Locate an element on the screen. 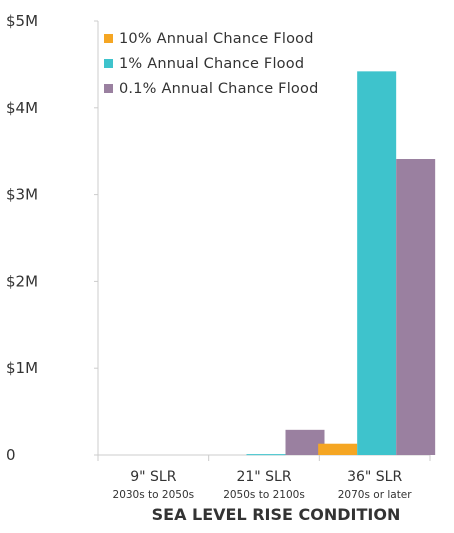  y-tick-label: $4M is located at coordinates (22, 108).